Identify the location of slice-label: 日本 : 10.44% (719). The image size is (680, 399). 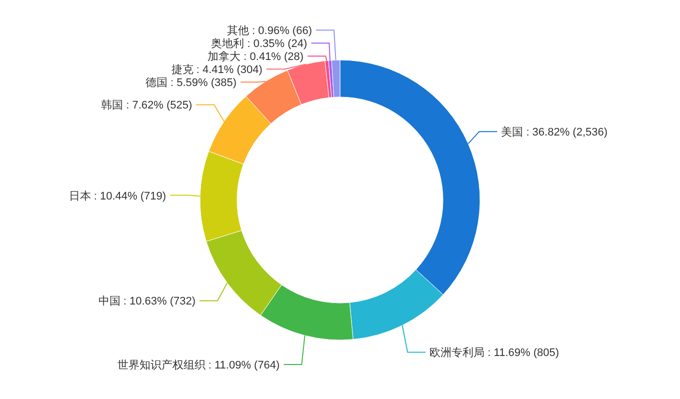
(117, 195).